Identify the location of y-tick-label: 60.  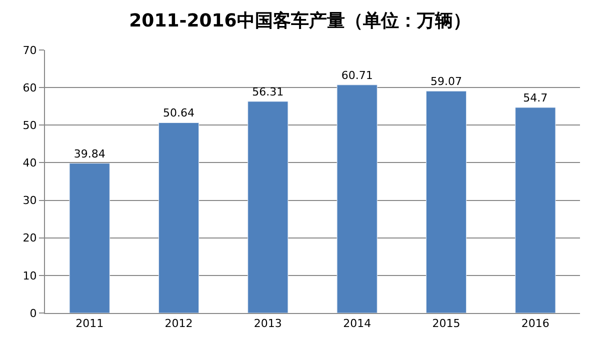
(29, 87).